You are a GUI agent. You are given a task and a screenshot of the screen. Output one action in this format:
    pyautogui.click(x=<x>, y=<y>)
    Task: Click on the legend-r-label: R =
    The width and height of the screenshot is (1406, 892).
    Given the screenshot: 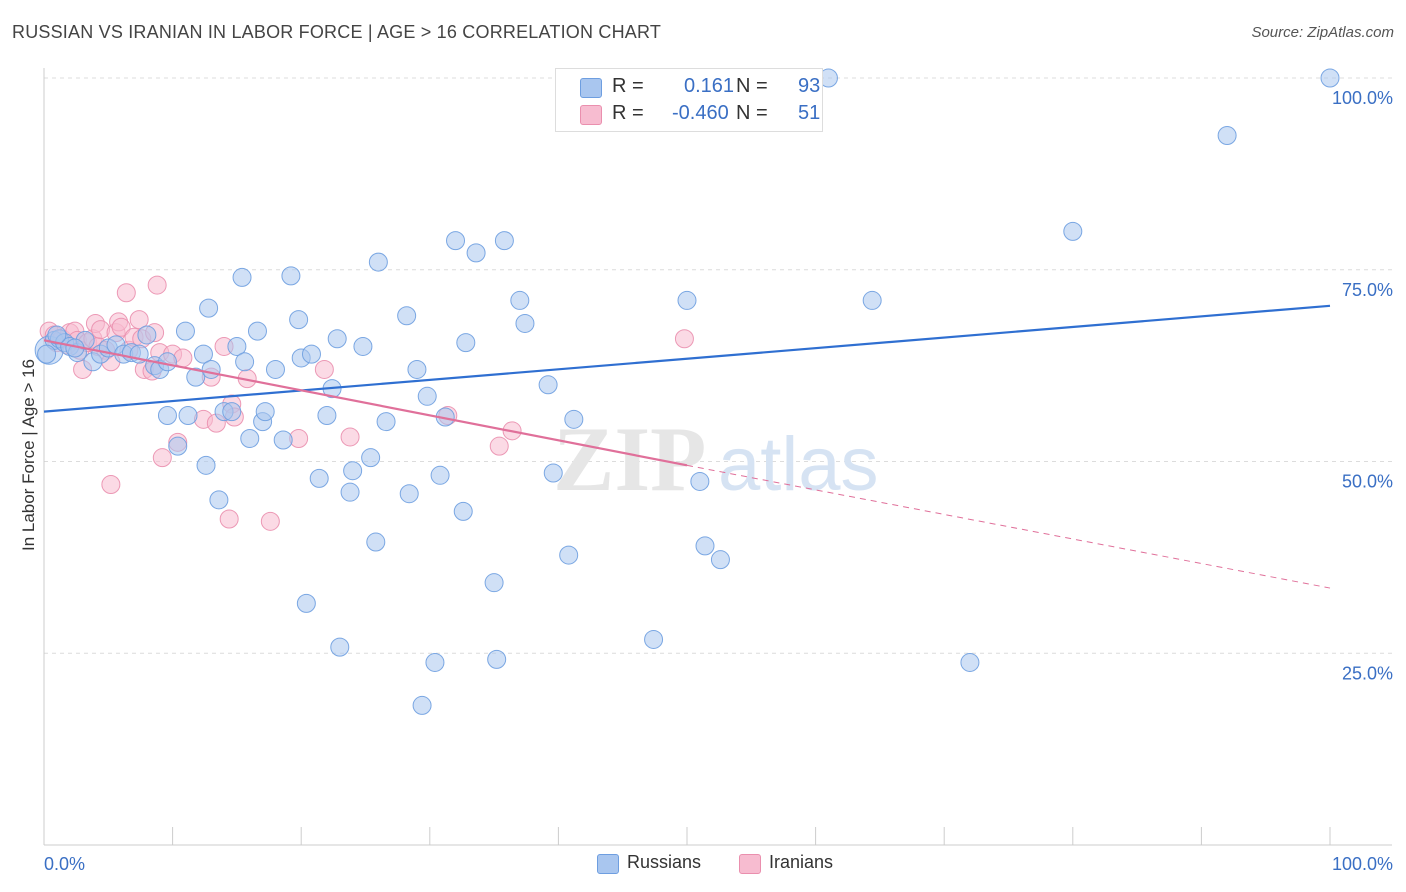 What is the action you would take?
    pyautogui.click(x=628, y=86)
    